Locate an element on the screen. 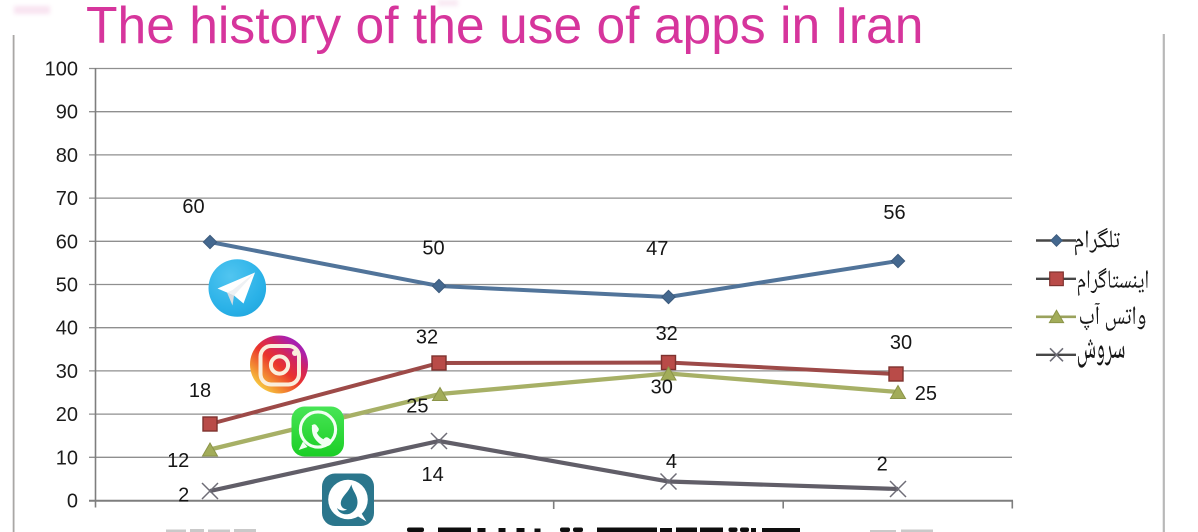 The height and width of the screenshot is (532, 1198). svg-text: 47 is located at coordinates (657, 249).